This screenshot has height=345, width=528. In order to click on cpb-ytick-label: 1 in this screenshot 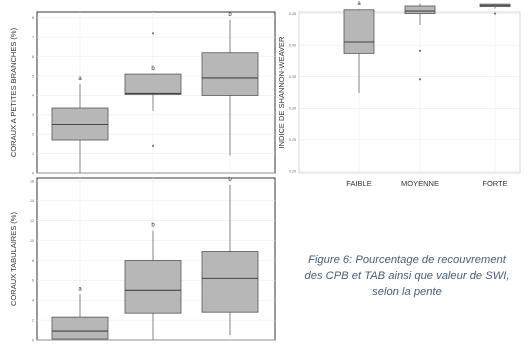, I will do `click(33, 154)`.